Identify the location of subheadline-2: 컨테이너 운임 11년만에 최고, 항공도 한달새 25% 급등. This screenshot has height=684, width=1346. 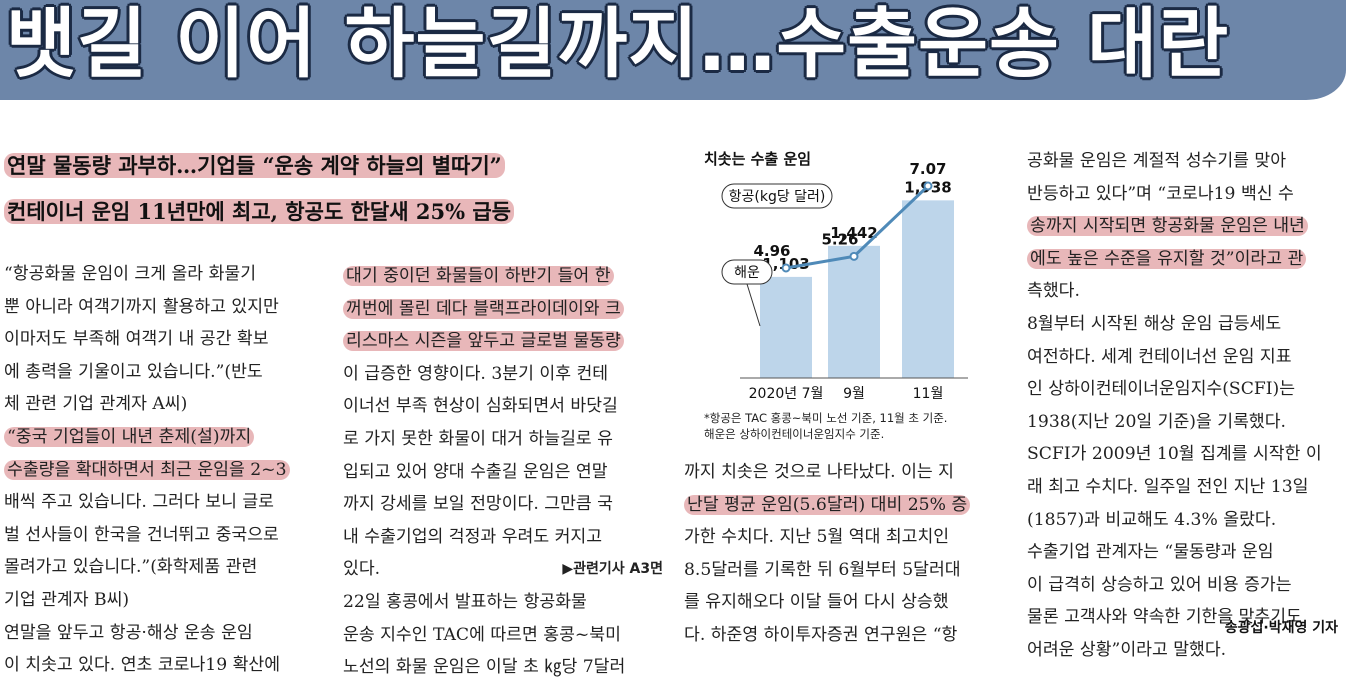
(259, 211).